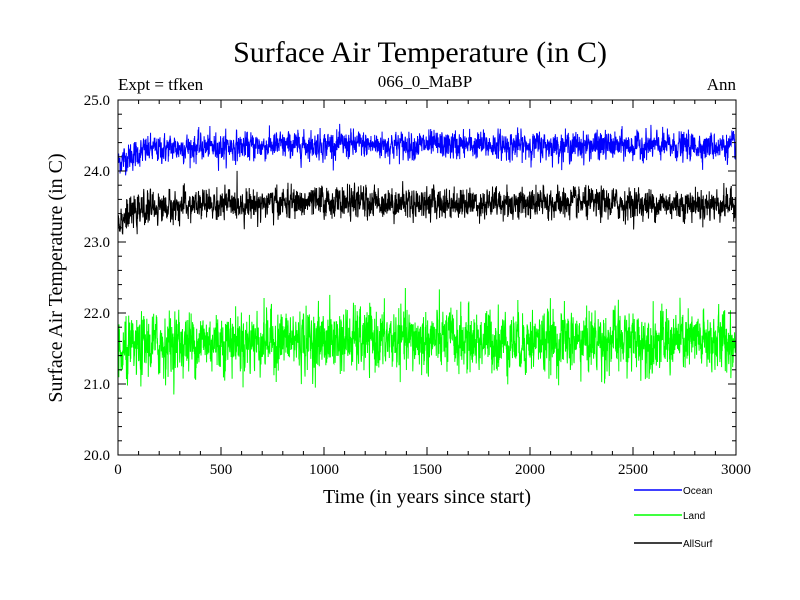  Describe the element at coordinates (420, 52) in the screenshot. I see `chart-title: Surface Air Temperature (in C)` at that location.